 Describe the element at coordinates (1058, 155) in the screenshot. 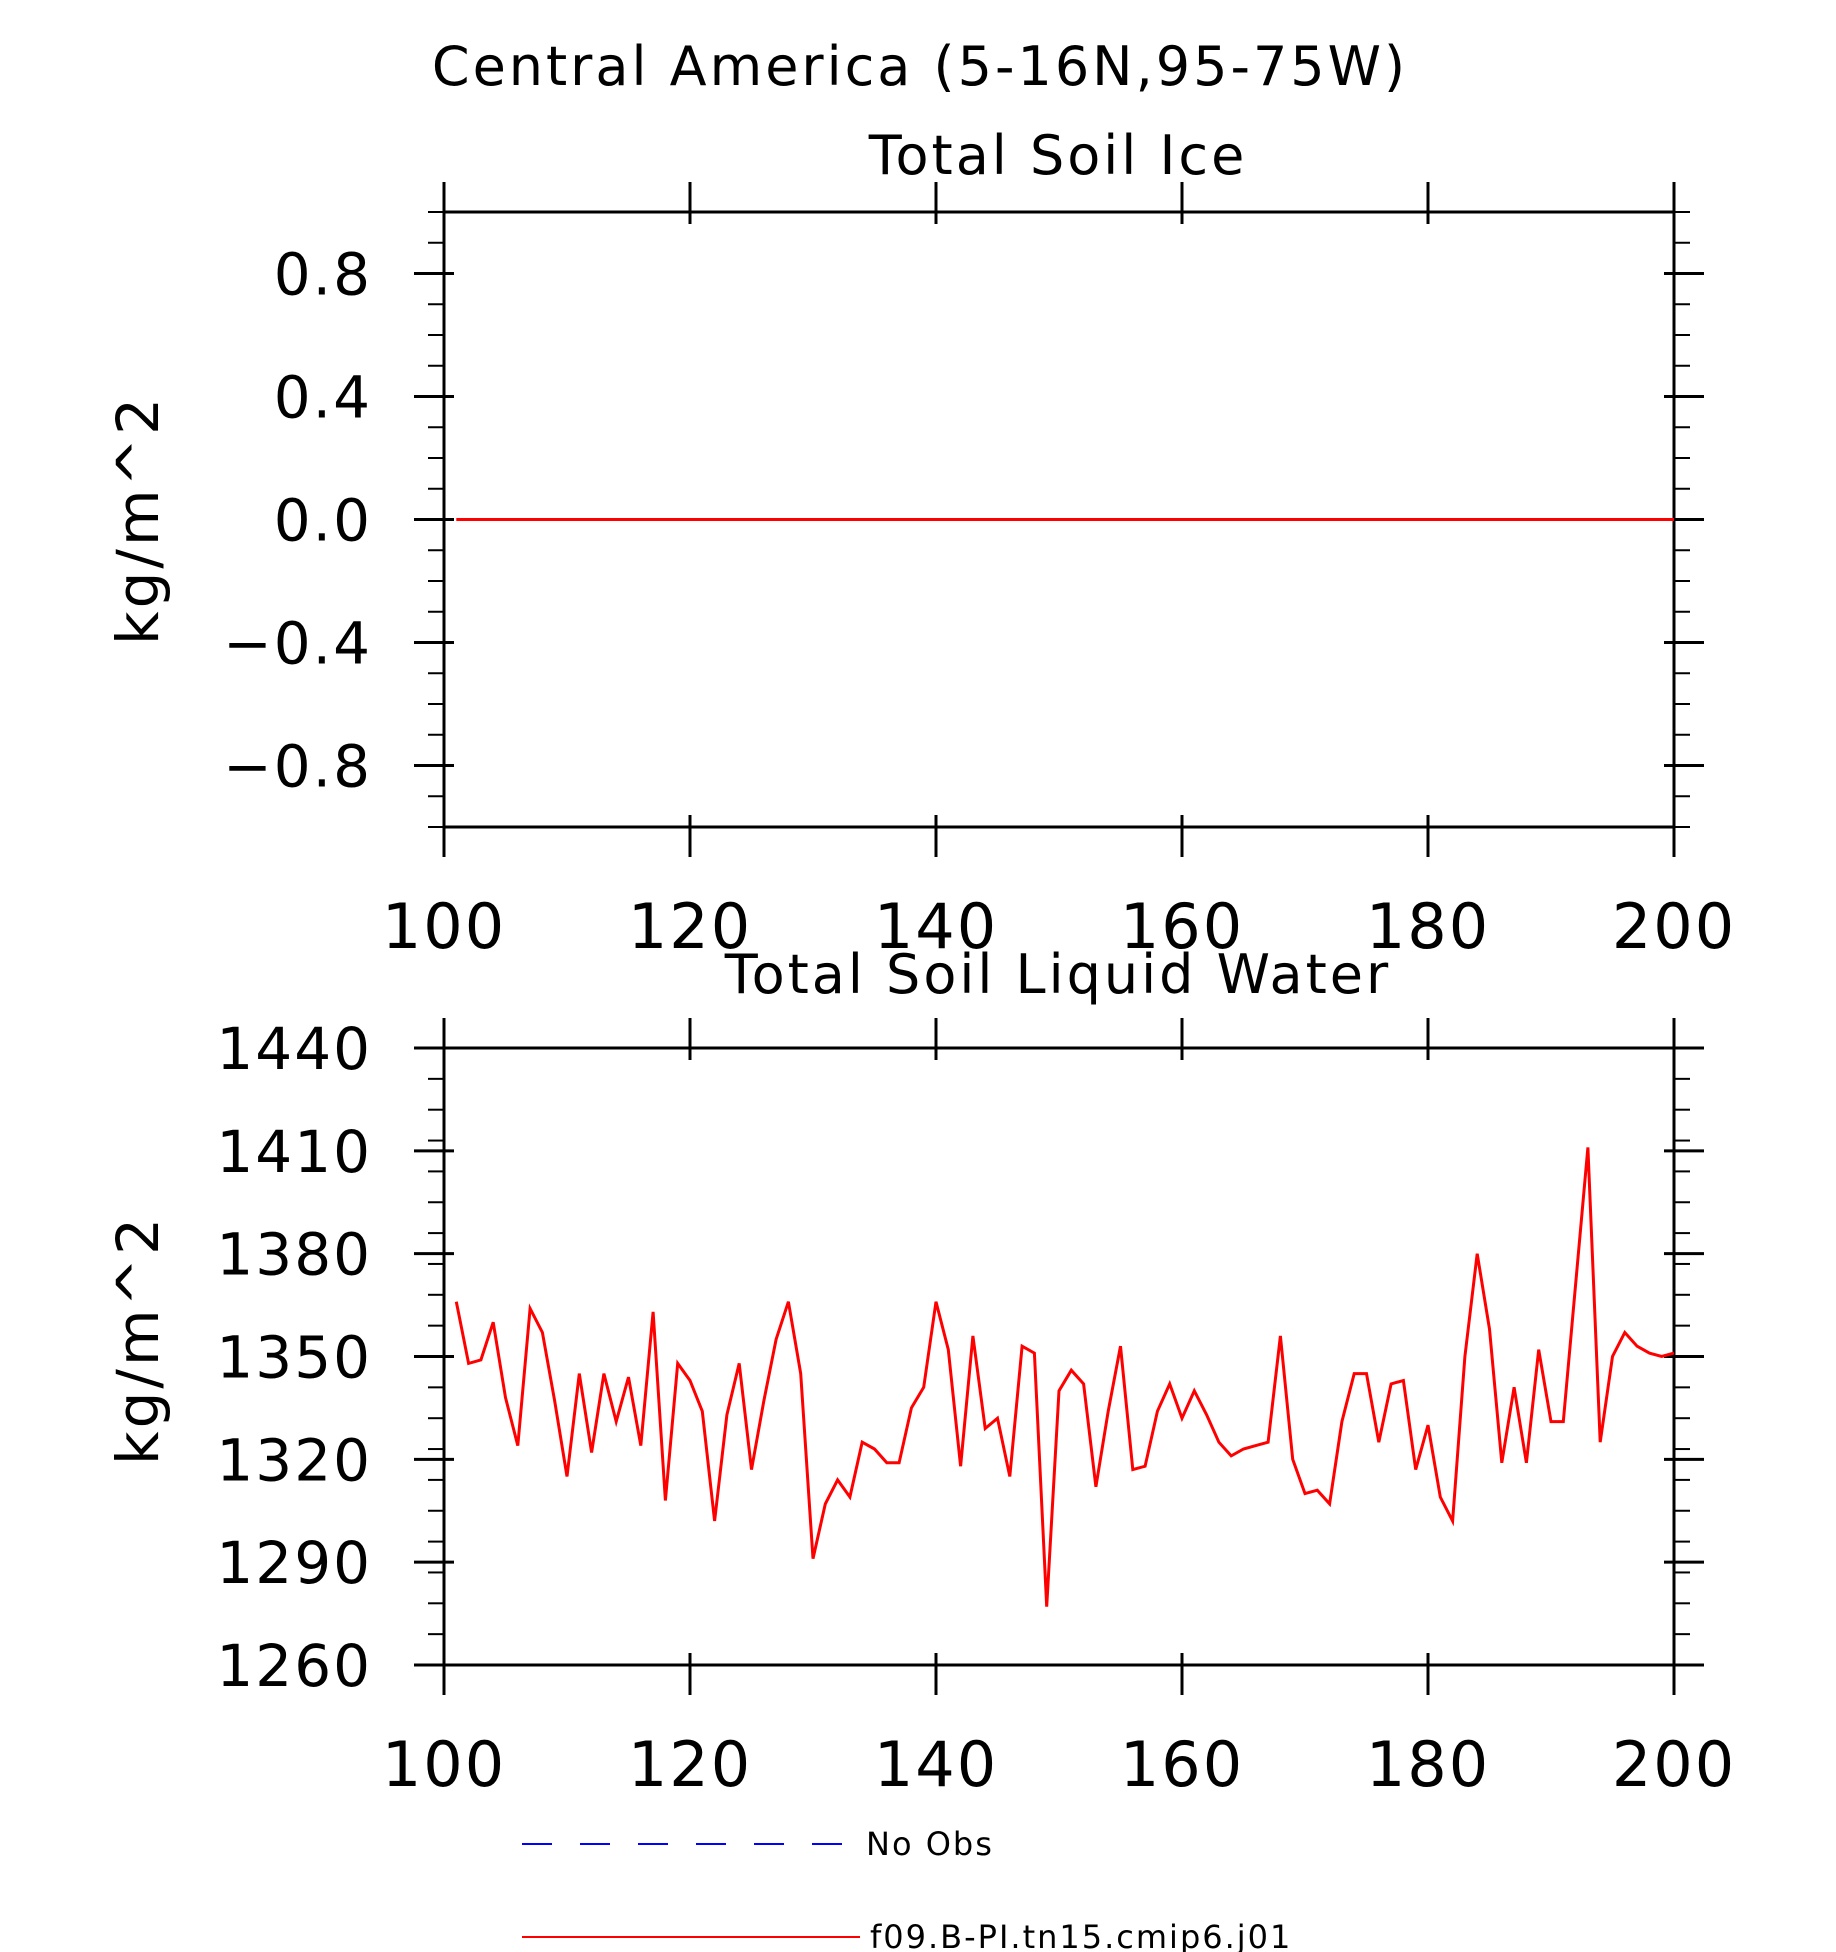

I see `panel-title-soil-ice: Total Soil Ice` at that location.